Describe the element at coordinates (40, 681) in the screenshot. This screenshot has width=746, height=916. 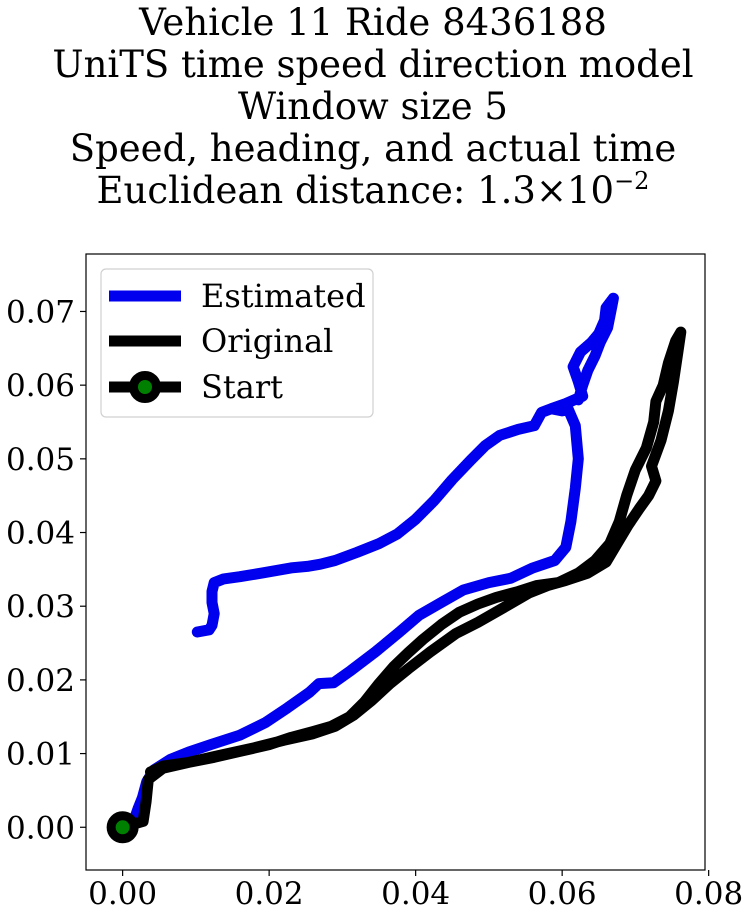
I see `y-tick-label: 0.02` at that location.